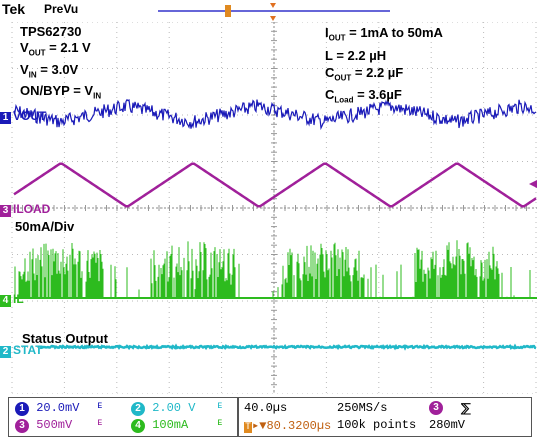  I want to click on trigger-position-readout: T▸▼80.3200µs, so click(288, 426).